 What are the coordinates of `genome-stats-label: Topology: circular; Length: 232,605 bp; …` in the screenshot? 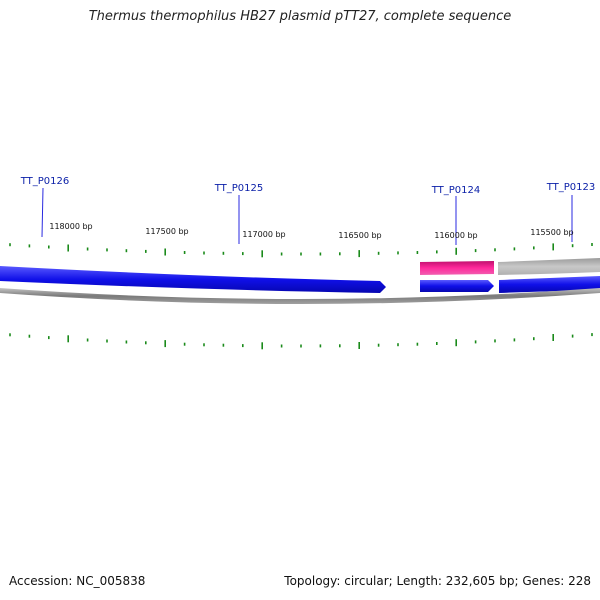 It's located at (437, 581).